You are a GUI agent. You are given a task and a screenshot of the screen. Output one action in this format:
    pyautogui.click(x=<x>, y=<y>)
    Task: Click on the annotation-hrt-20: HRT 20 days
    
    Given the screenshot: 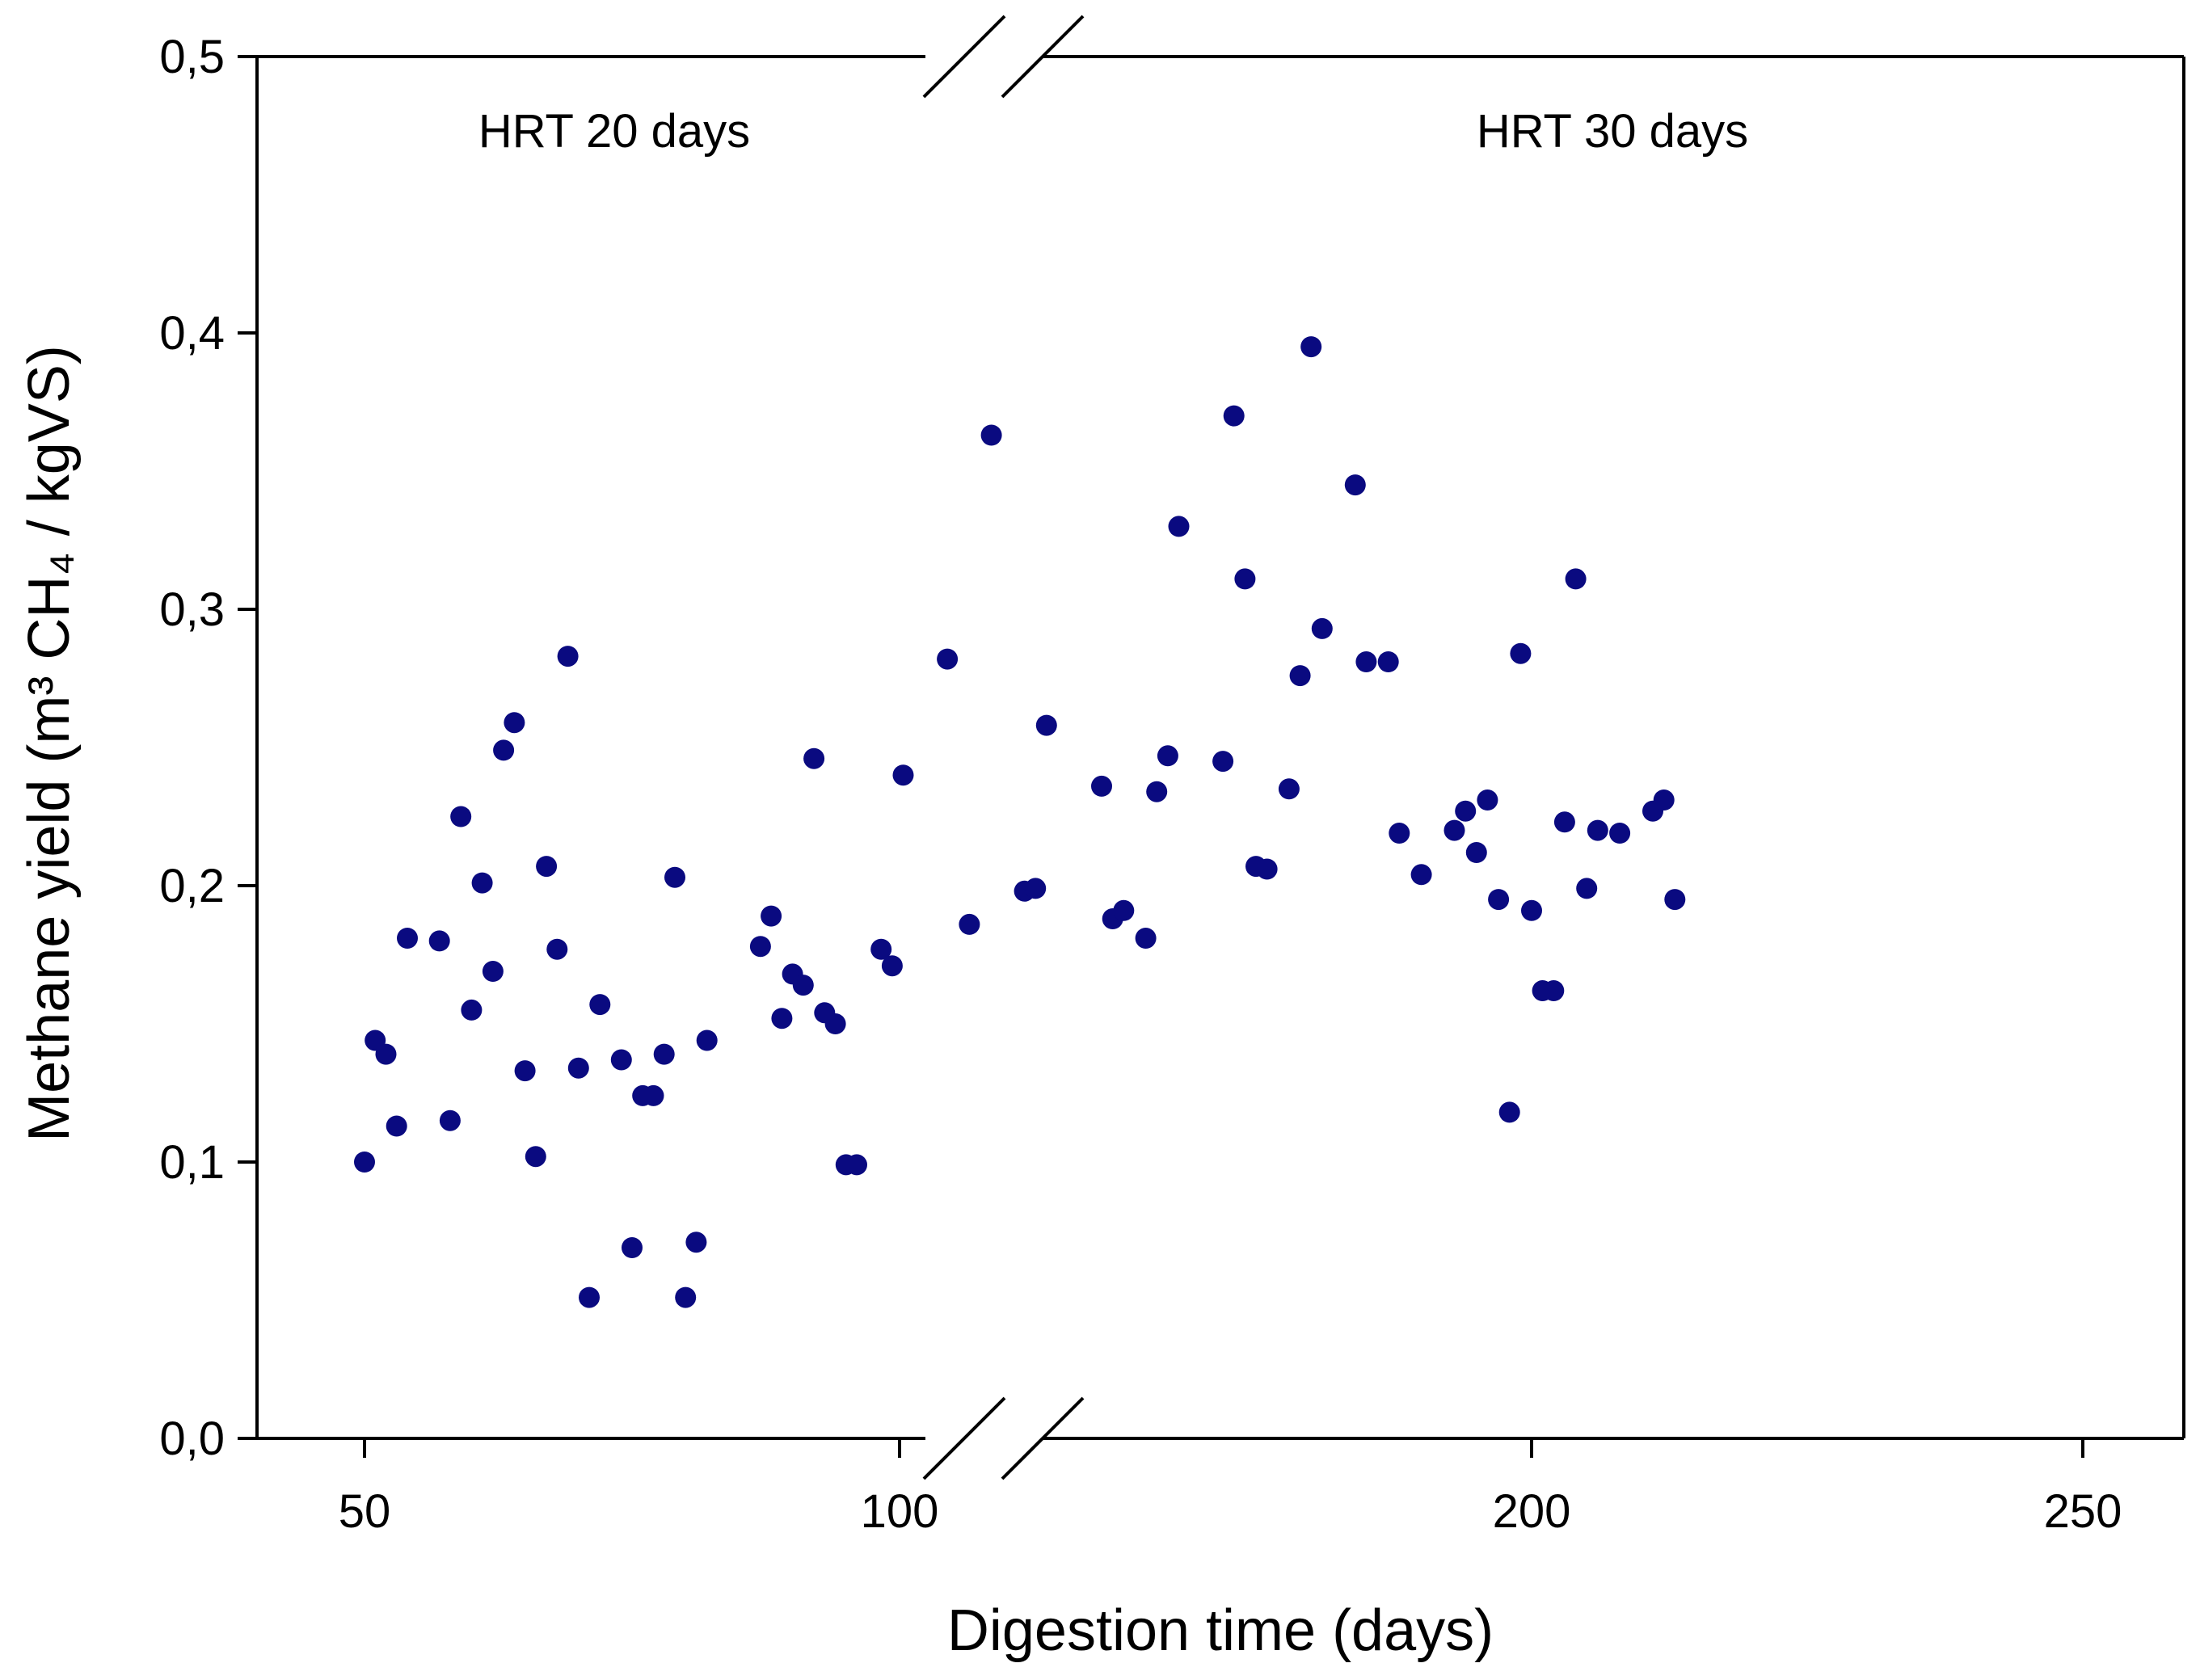 What is the action you would take?
    pyautogui.click(x=614, y=131)
    